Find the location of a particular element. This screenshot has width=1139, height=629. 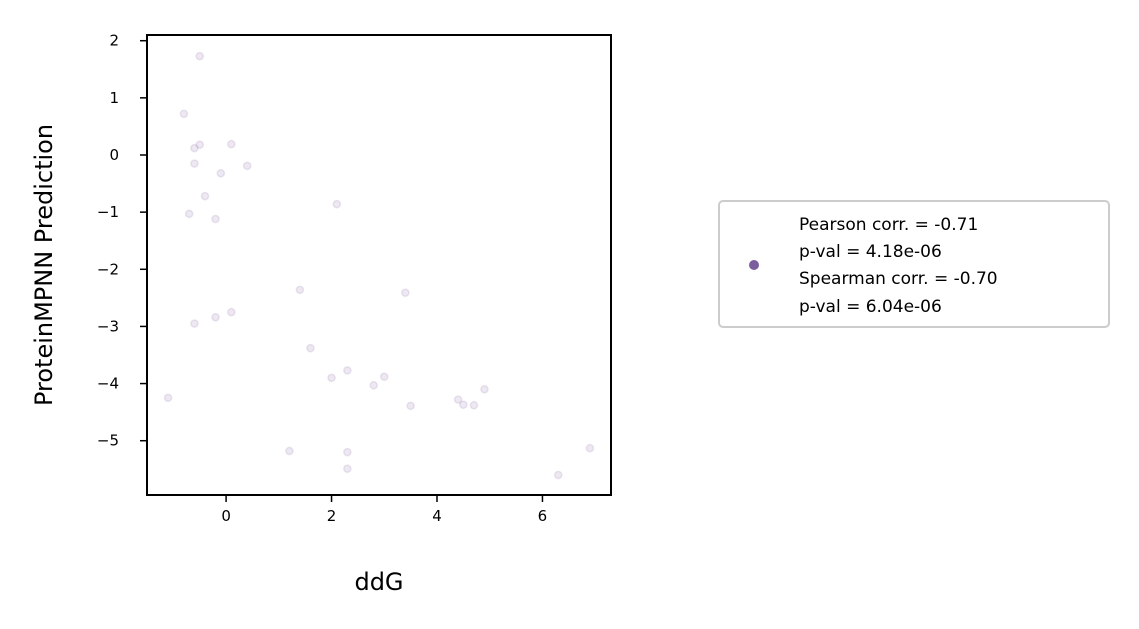

y-tick-label: 0 is located at coordinates (114, 155).